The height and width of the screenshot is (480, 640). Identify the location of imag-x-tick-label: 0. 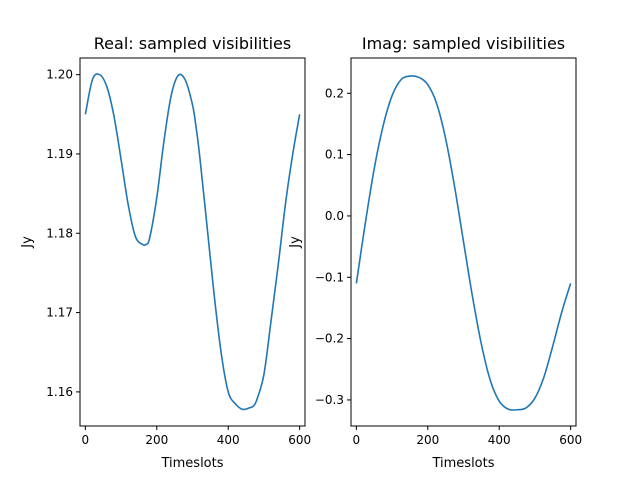
(357, 440).